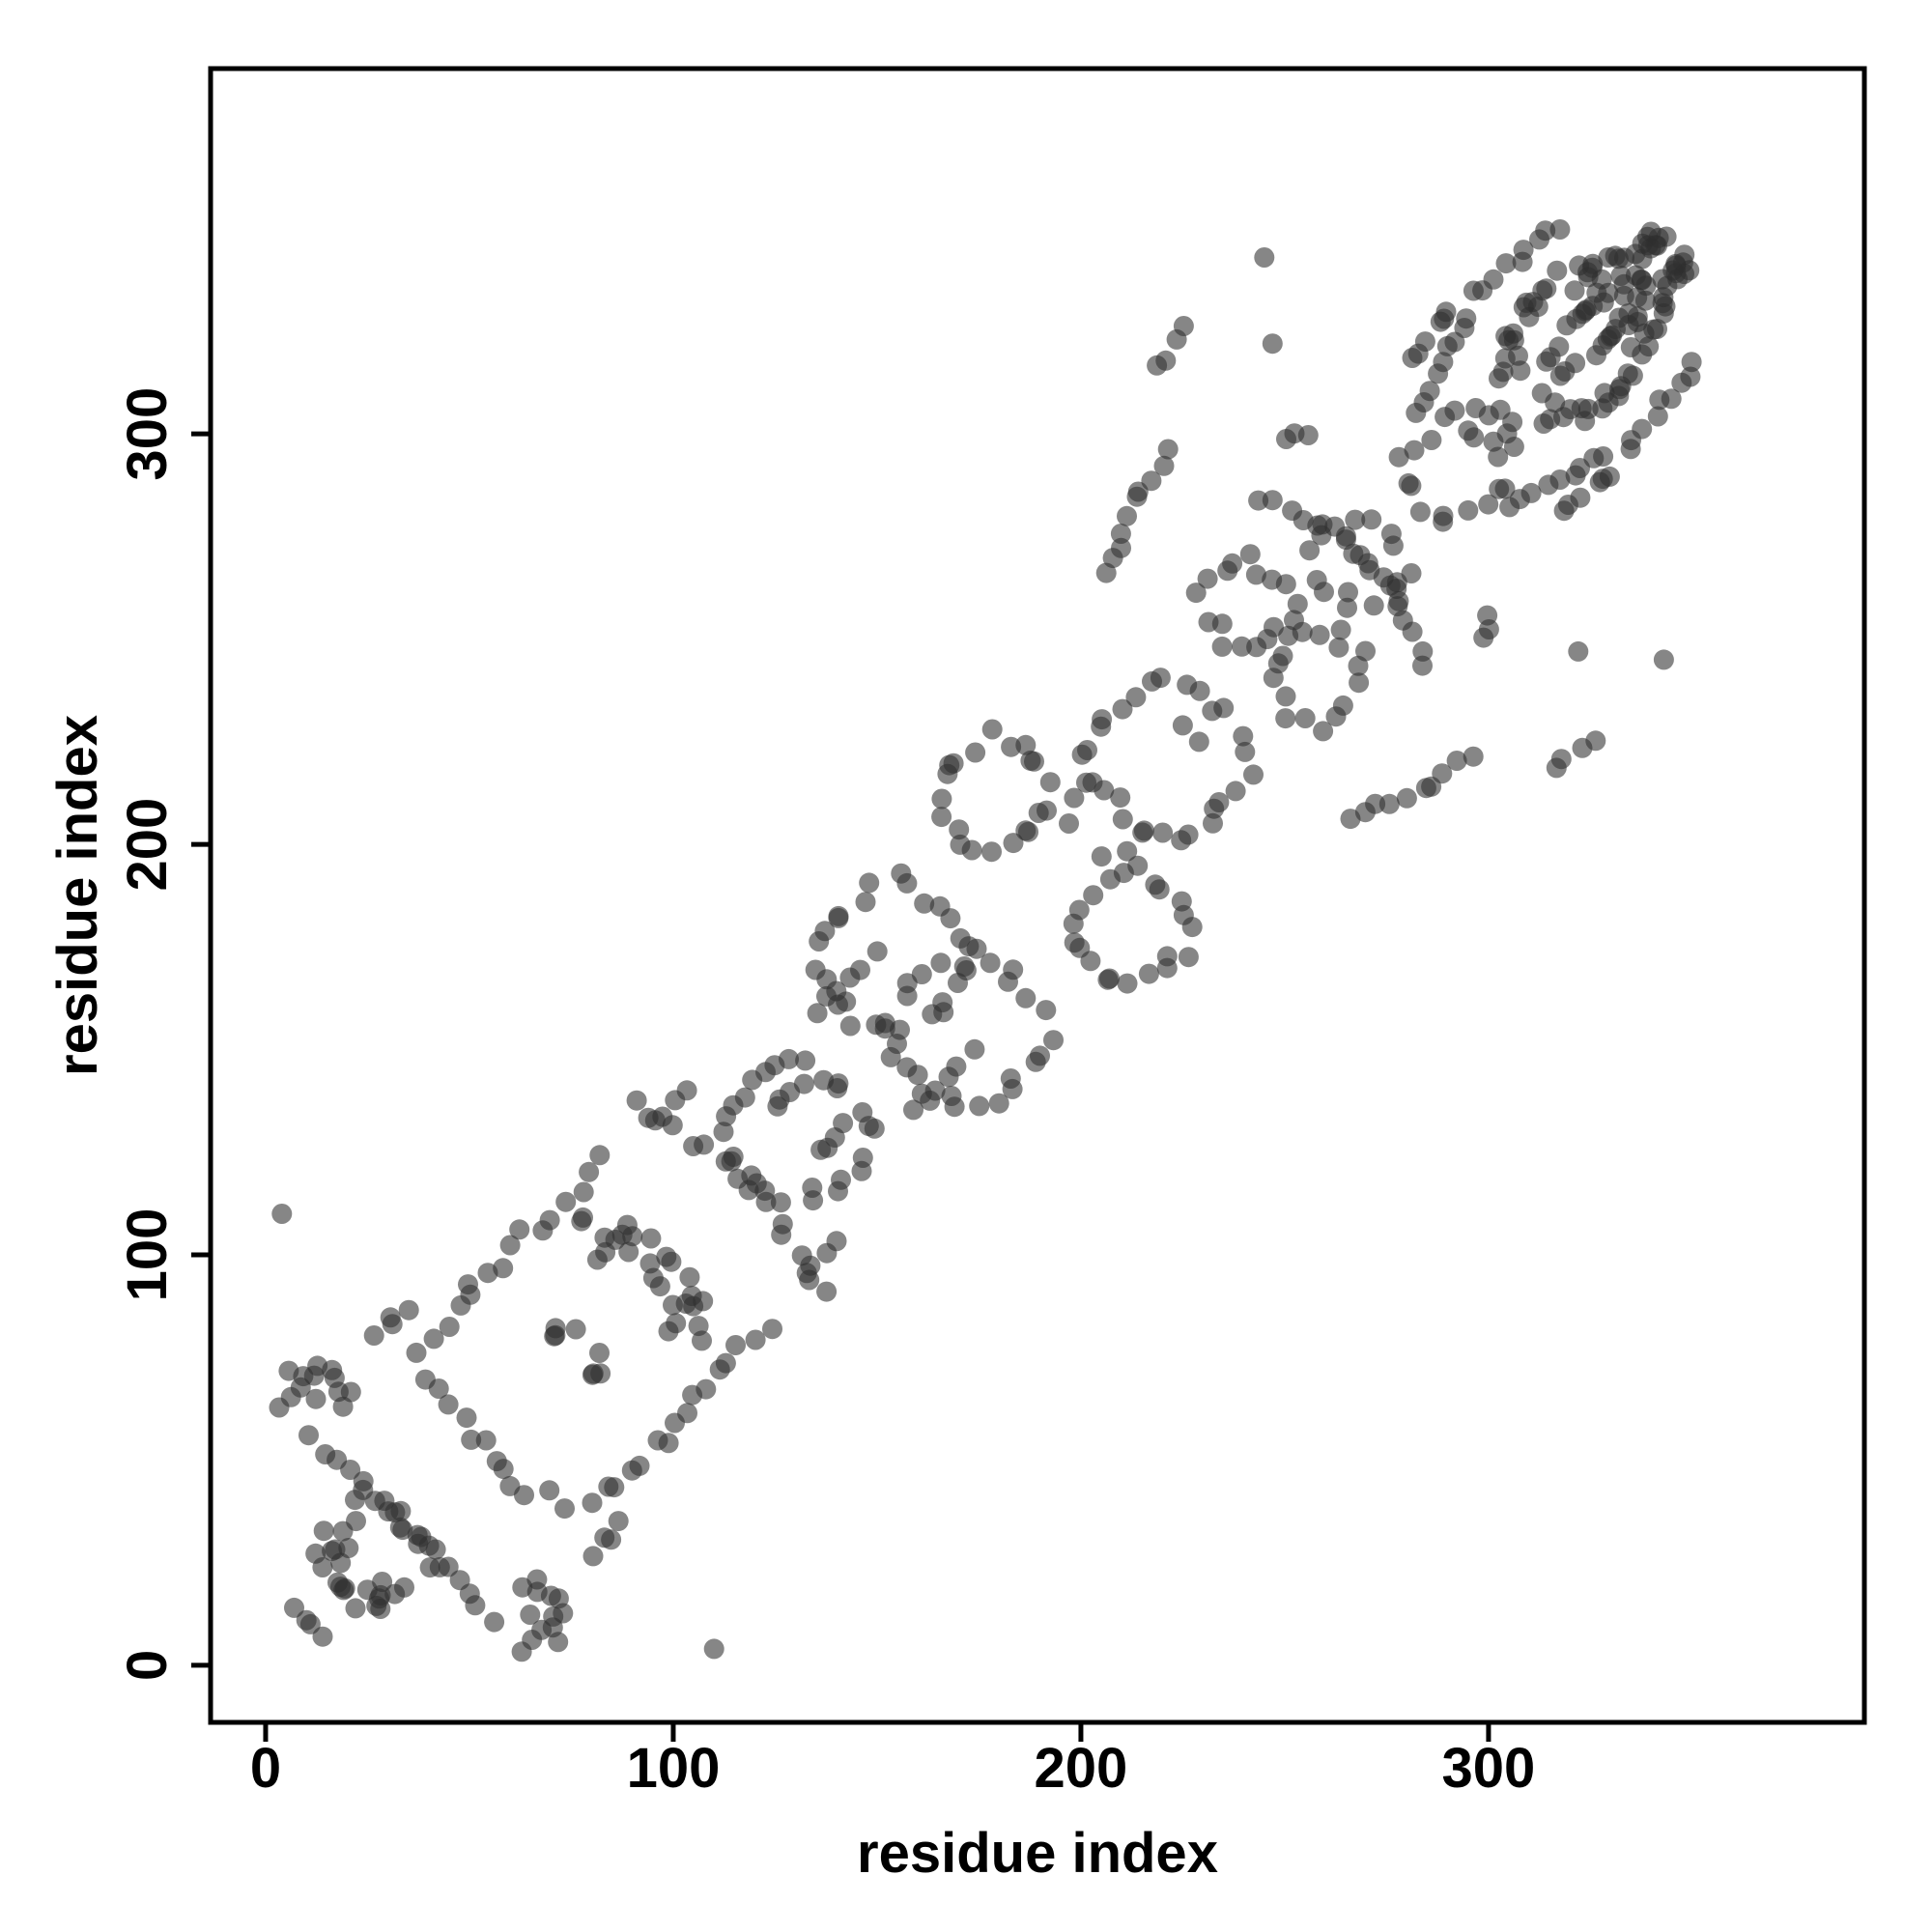 The height and width of the screenshot is (1932, 1932). What do you see at coordinates (147, 434) in the screenshot?
I see `y-tick-label: 300` at bounding box center [147, 434].